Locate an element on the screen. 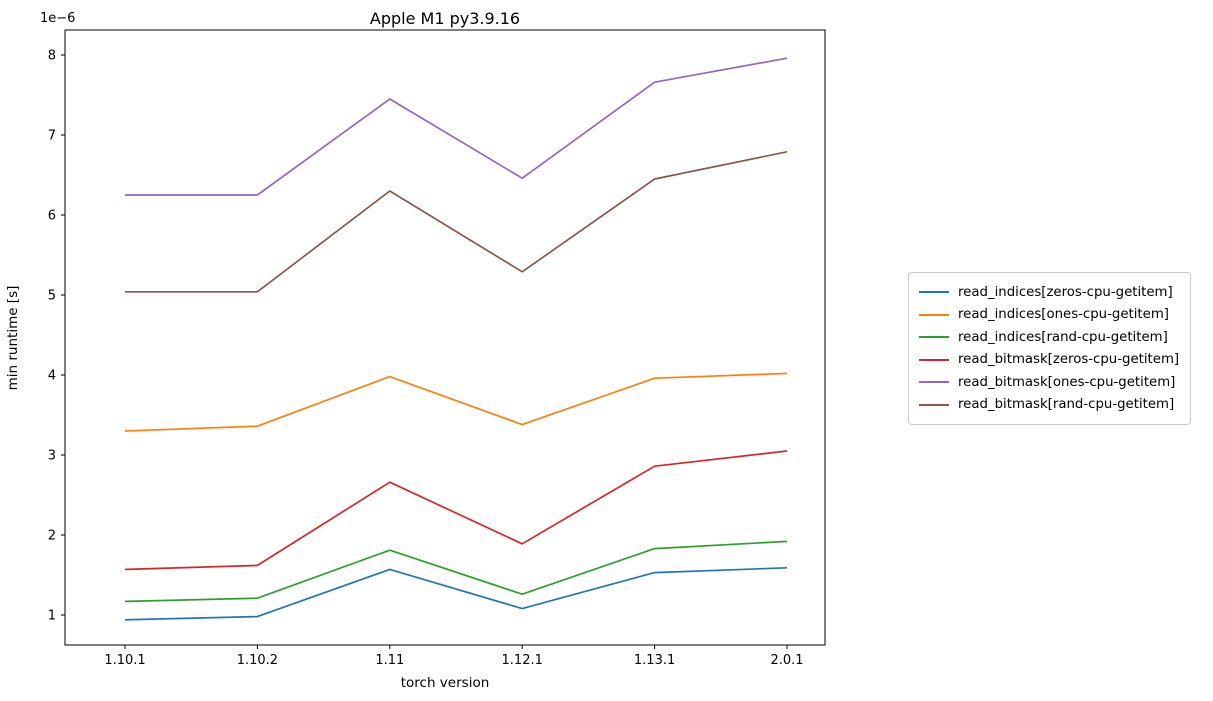  legend-entry: read_indices[ones-cpu-getitem] is located at coordinates (1049, 315).